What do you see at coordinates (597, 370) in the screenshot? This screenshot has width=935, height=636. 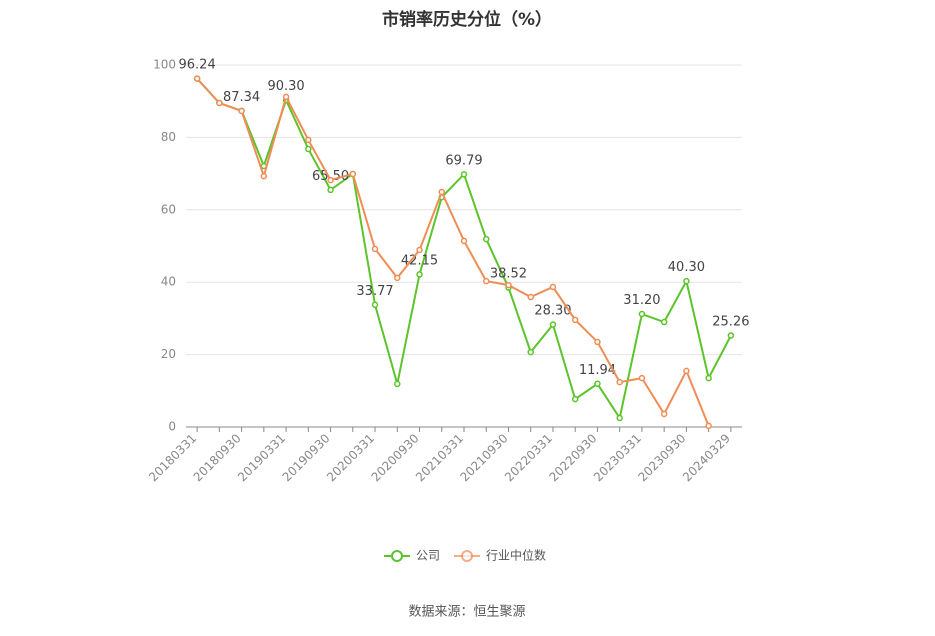 I see `data-label: 11.94` at bounding box center [597, 370].